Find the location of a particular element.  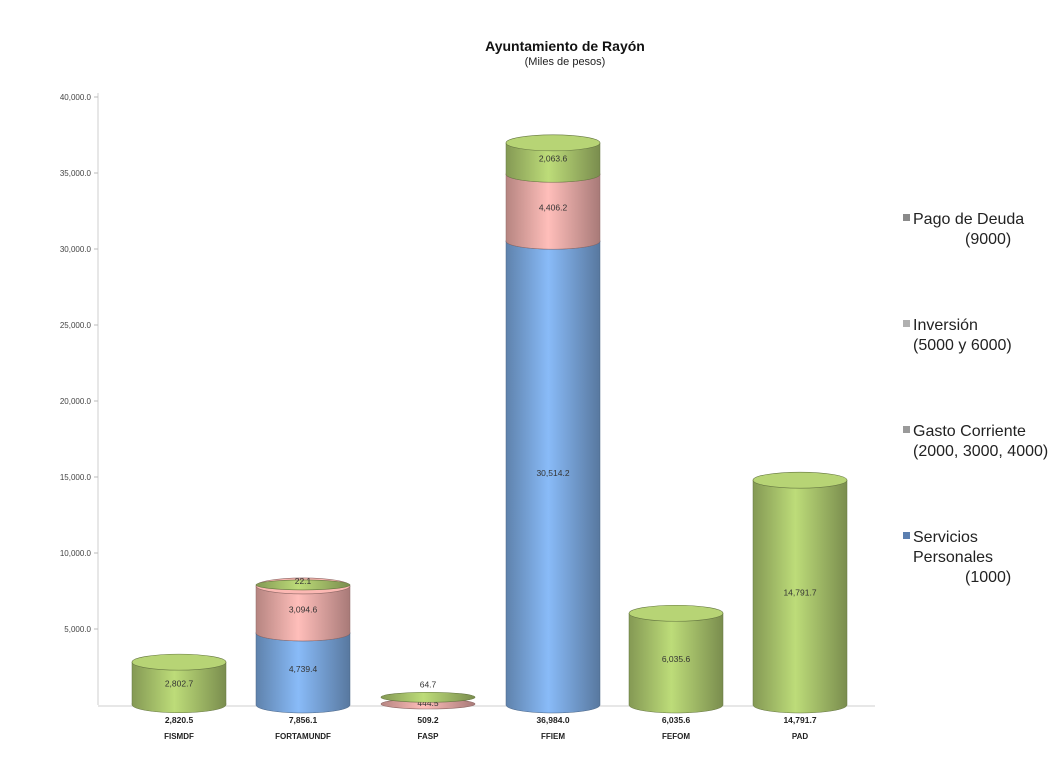

total-label: 14,791.7 is located at coordinates (799, 720).